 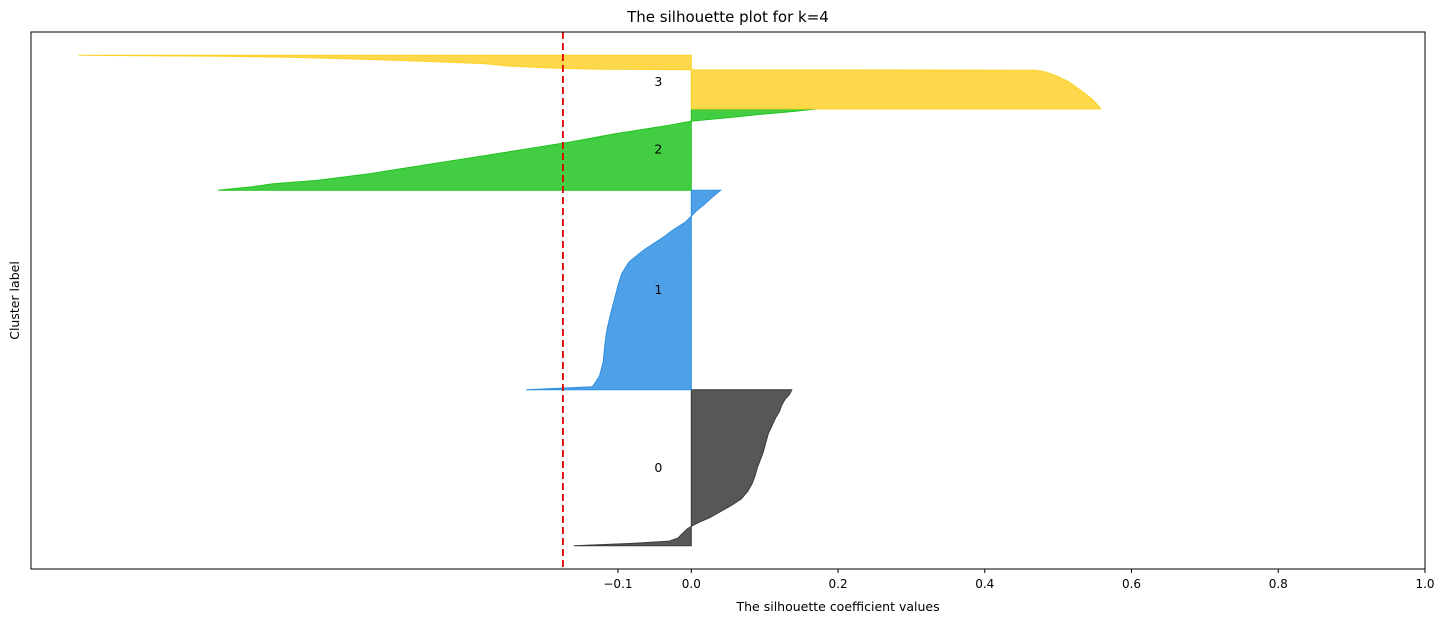 What do you see at coordinates (727, 17) in the screenshot?
I see `chart-title: The silhouette plot for k=4` at bounding box center [727, 17].